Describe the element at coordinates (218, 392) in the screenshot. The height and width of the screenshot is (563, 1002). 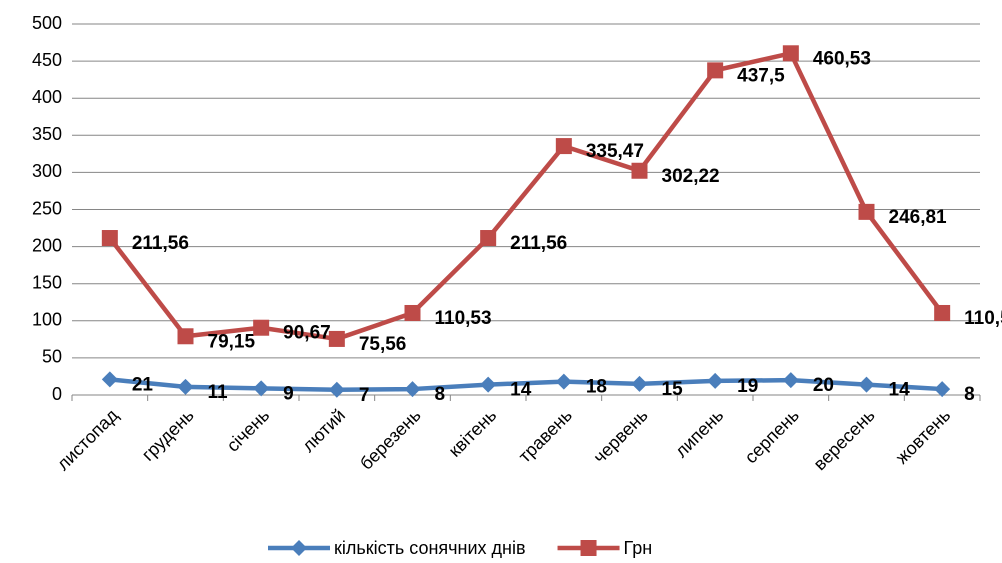
I see `data-label: 11` at that location.